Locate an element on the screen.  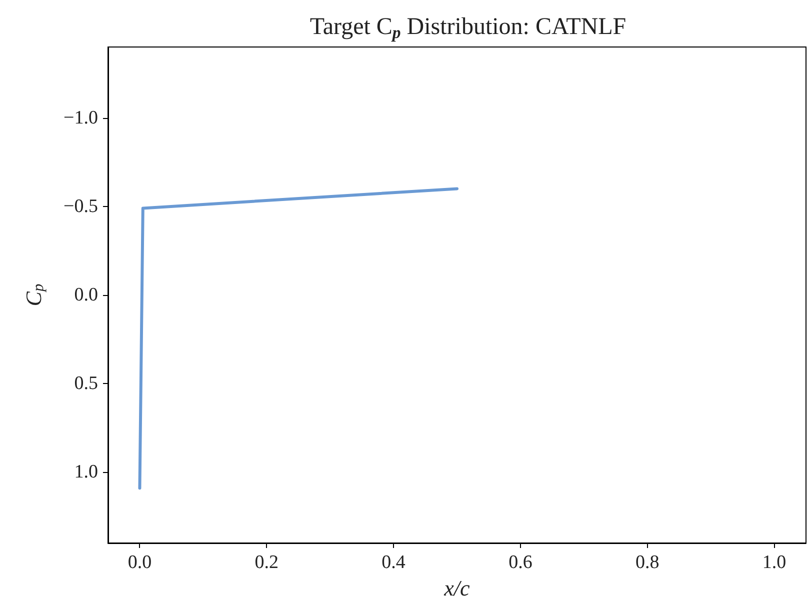
y-axis-title: Cp is located at coordinates (34, 295).